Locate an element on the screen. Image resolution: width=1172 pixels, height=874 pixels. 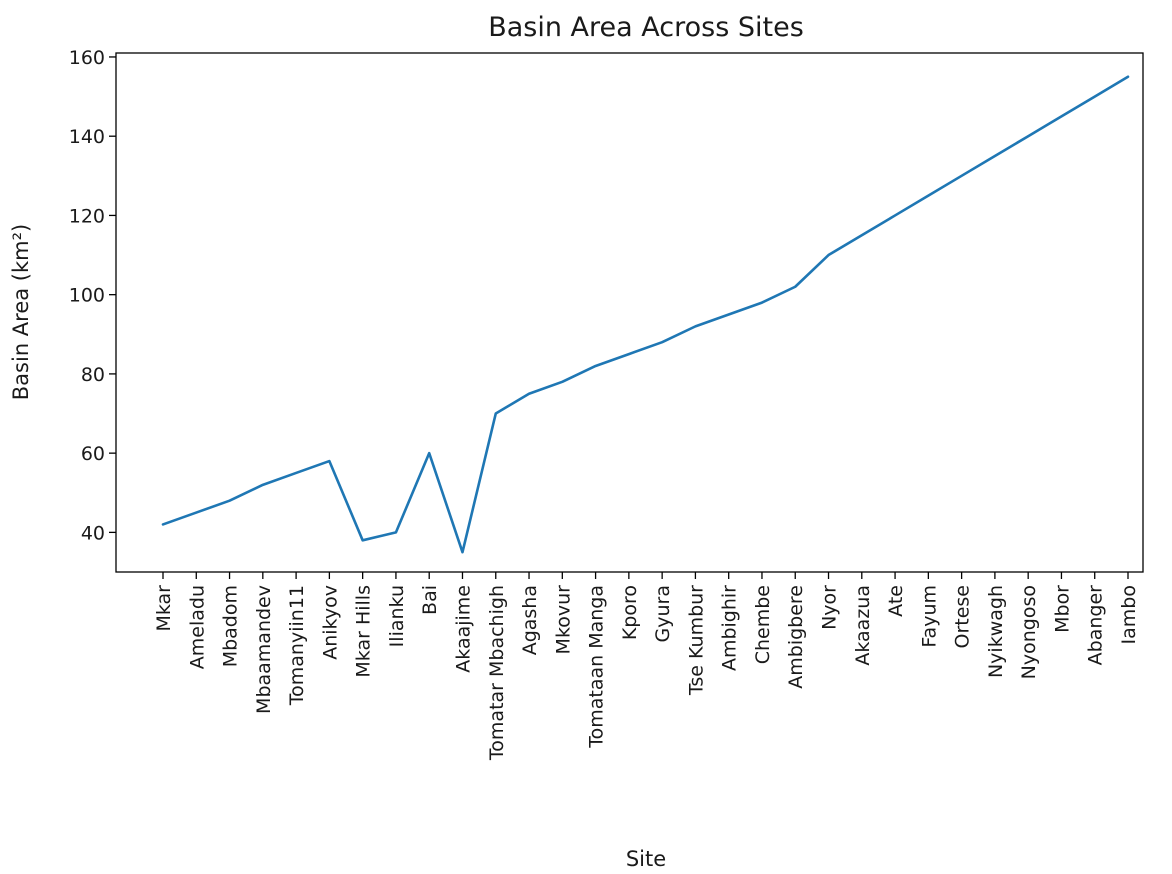
x-tick-label: Mbadom is located at coordinates (231, 626).